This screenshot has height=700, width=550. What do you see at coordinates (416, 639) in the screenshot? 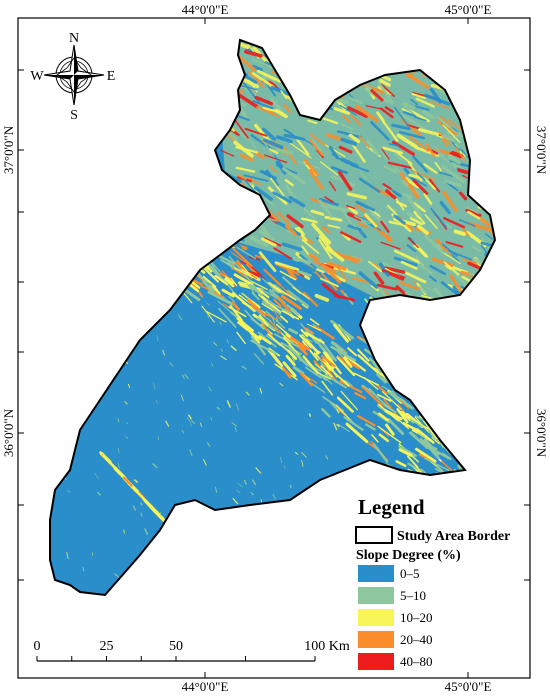
I see `legend-label: 20–40` at bounding box center [416, 639].